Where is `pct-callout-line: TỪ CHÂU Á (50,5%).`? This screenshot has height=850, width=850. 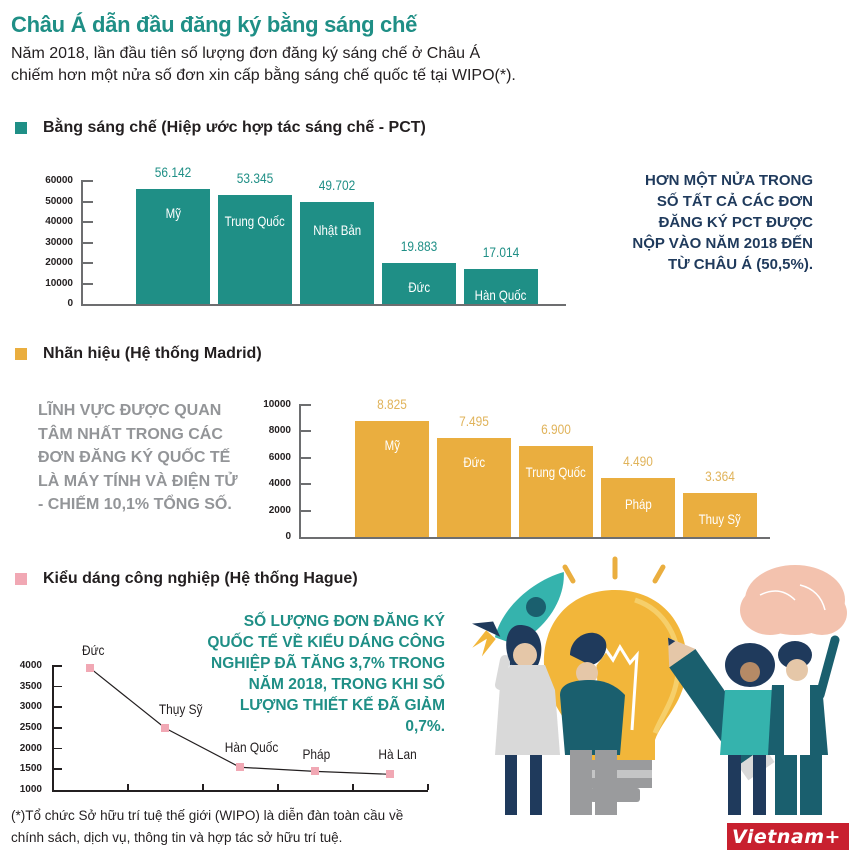
pct-callout-line: TỪ CHÂU Á (50,5%). is located at coordinates (740, 264).